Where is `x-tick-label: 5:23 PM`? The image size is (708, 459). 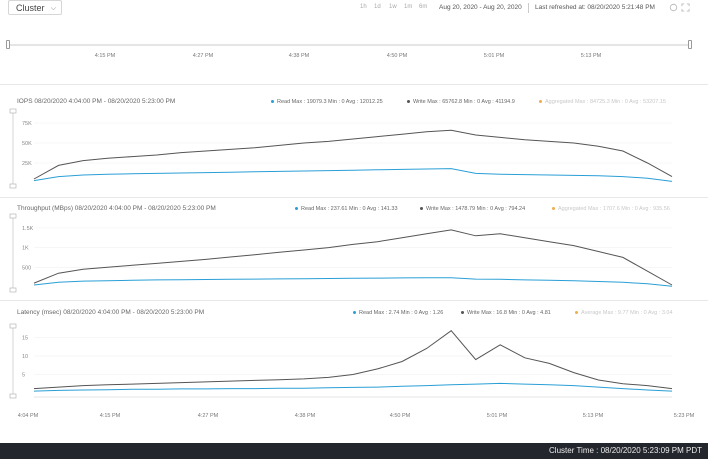 x-tick-label: 5:23 PM is located at coordinates (684, 416).